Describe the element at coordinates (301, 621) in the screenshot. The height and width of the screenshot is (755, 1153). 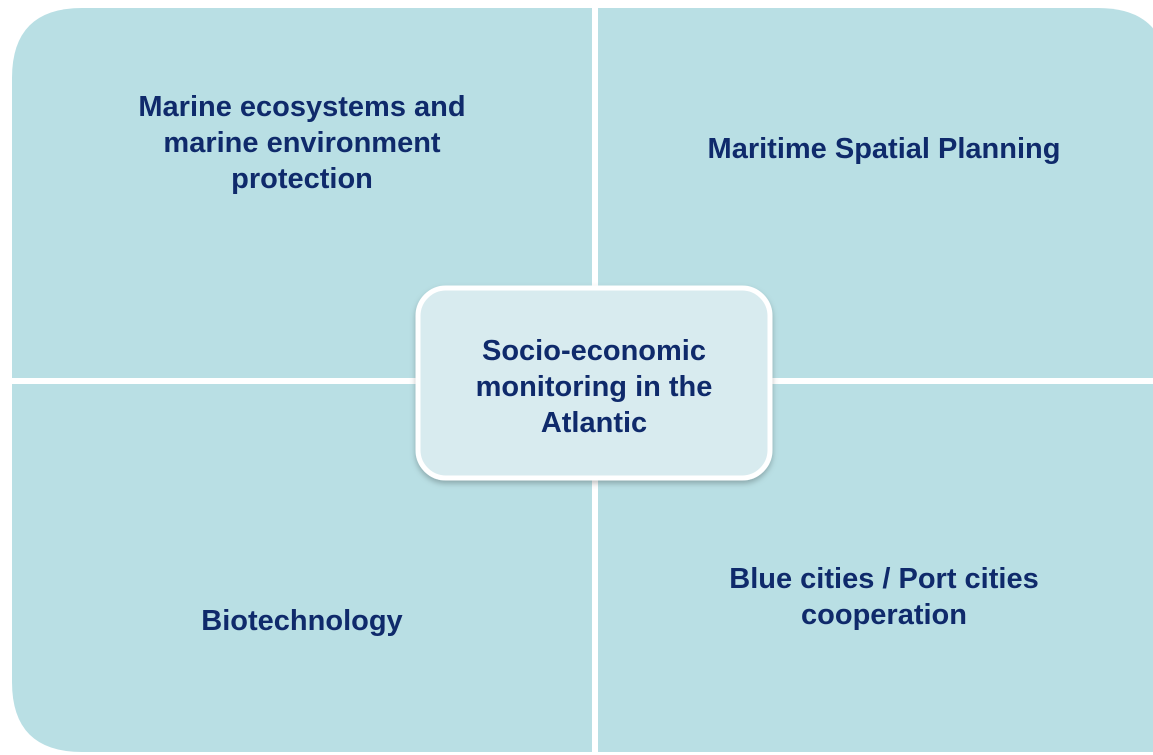
I see `quadrant-label: Biotechnology` at that location.